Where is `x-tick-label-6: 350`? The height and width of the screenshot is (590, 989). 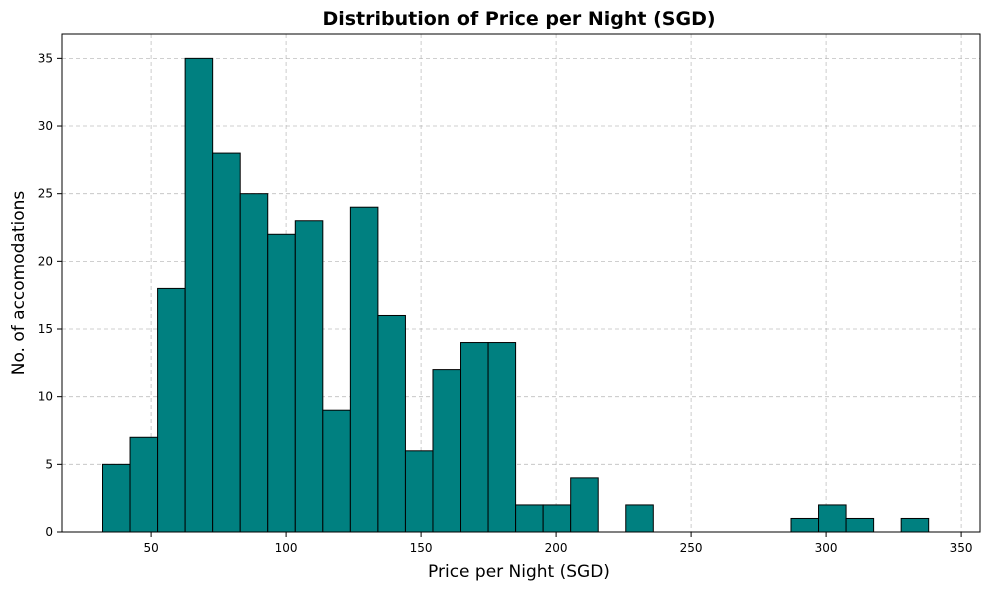
x-tick-label-6: 350 is located at coordinates (961, 548).